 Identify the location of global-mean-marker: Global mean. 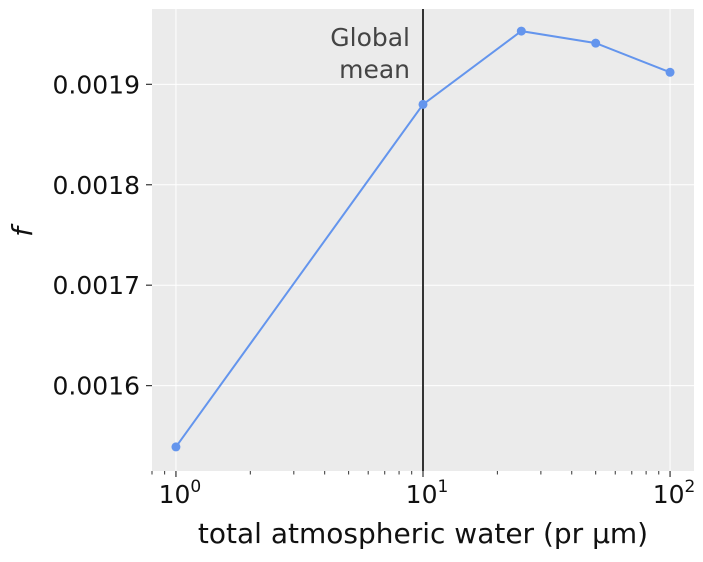
(377, 240).